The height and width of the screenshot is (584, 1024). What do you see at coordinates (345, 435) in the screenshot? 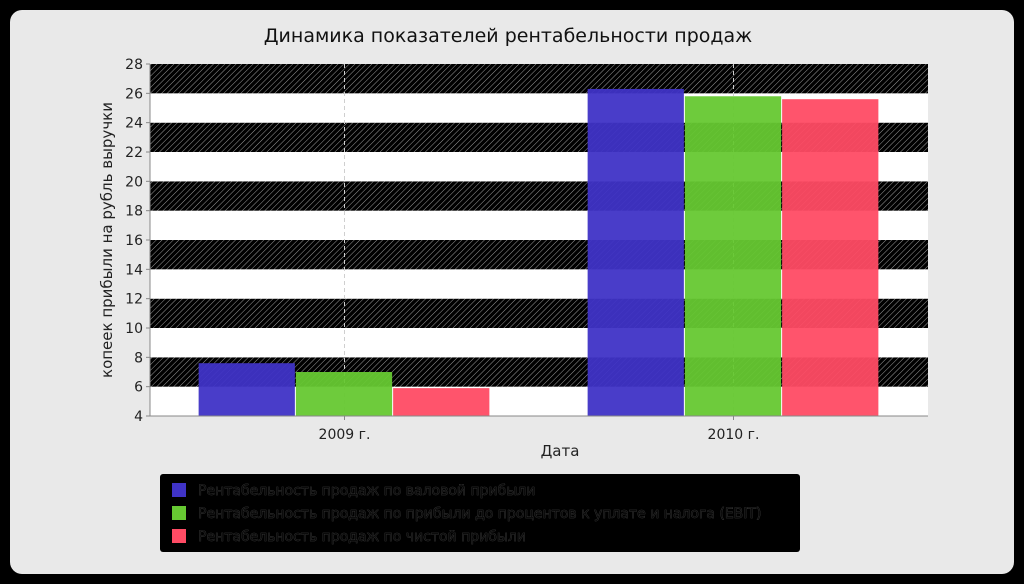
I see `x-tick-label: 2009 г.` at bounding box center [345, 435].